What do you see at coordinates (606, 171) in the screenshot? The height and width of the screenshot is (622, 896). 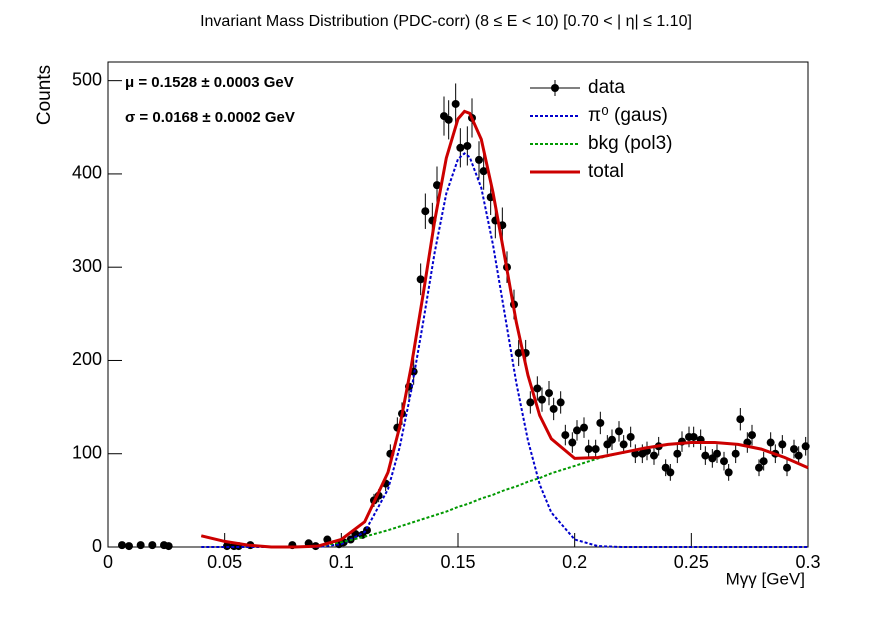 I see `legend-label: total` at bounding box center [606, 171].